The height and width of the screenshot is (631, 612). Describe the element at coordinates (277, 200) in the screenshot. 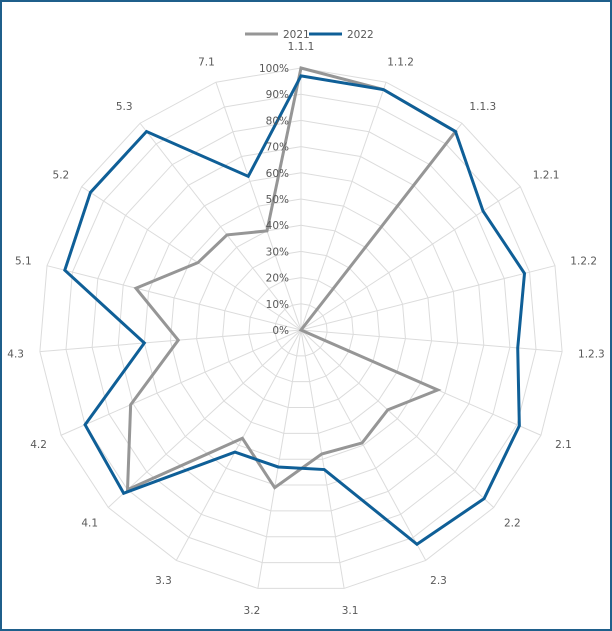

I see `tick-label: 50%` at that location.